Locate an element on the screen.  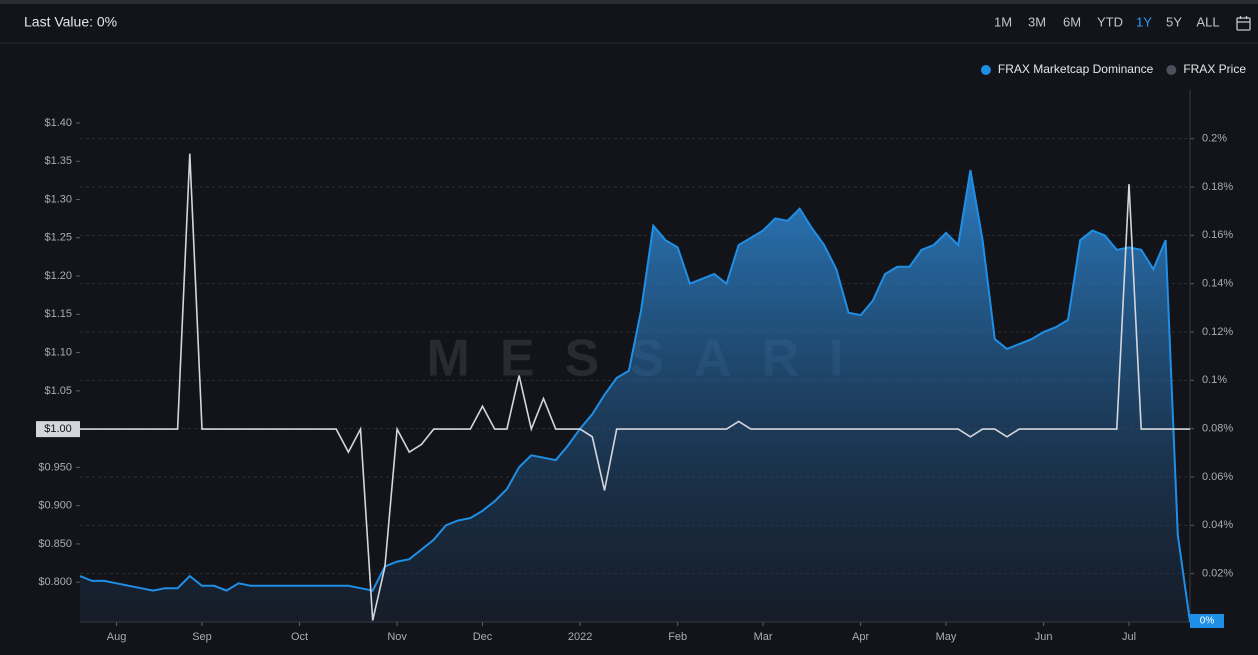
y2-tick-label: 0.06% is located at coordinates (1217, 477).